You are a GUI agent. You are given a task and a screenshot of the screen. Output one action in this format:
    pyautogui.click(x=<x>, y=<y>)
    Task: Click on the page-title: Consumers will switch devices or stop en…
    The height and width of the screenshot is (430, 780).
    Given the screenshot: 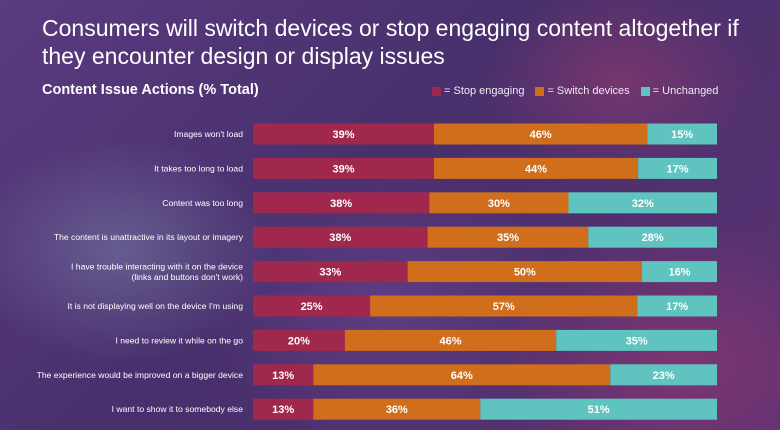 What is the action you would take?
    pyautogui.click(x=390, y=42)
    